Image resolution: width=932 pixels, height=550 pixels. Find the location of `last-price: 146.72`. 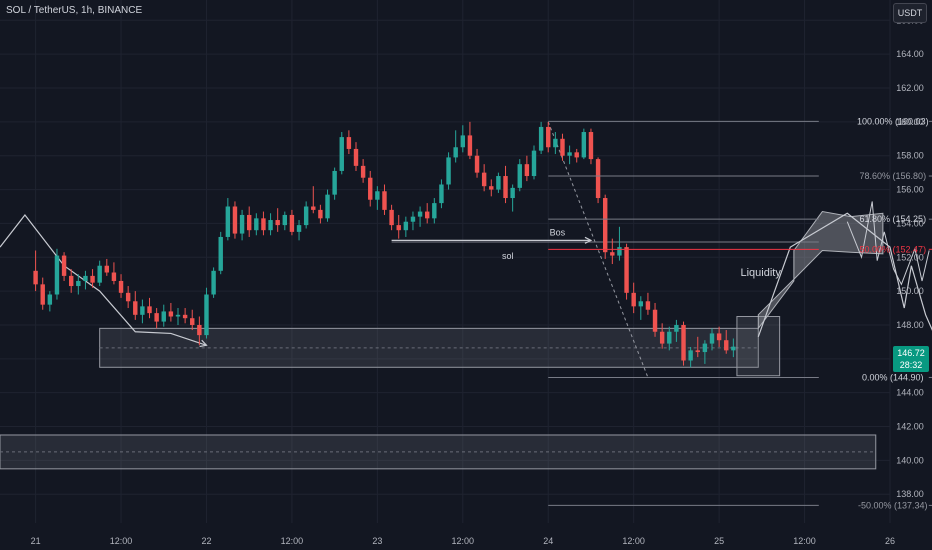

last-price: 146.72 is located at coordinates (911, 353).